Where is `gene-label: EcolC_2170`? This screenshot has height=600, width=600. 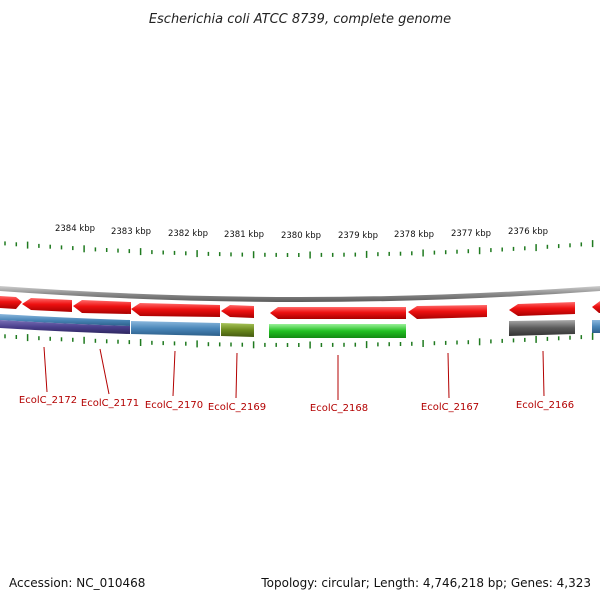 gene-label: EcolC_2170 is located at coordinates (174, 405).